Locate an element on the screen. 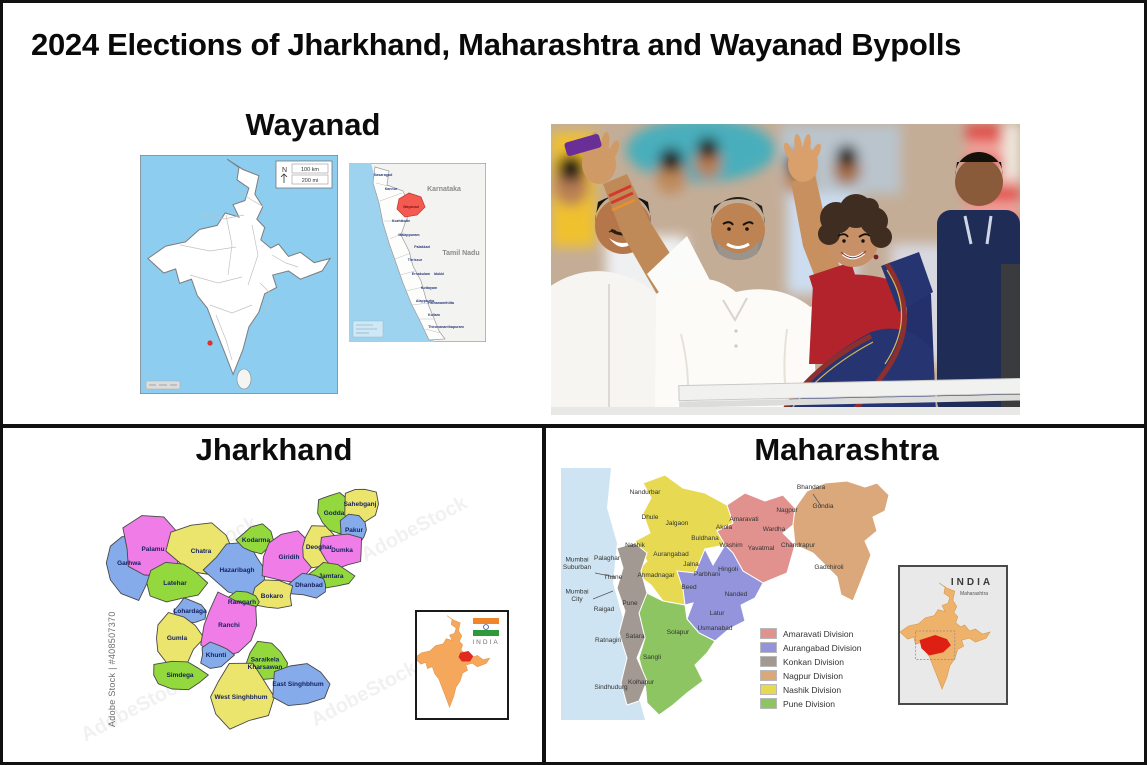 The height and width of the screenshot is (765, 1147). district-label: Gadchiroli is located at coordinates (828, 567).